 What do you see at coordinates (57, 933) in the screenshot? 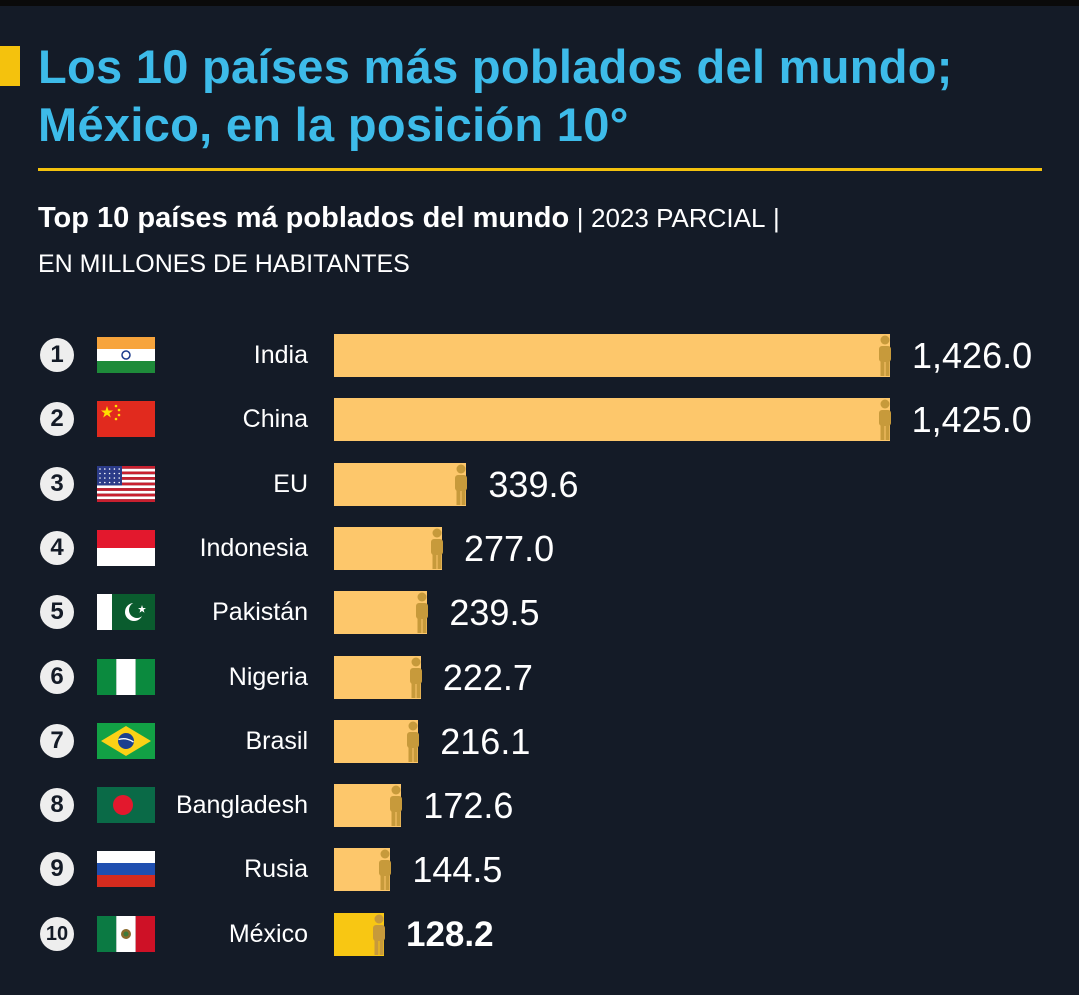
I see `rank-badge: 10` at bounding box center [57, 933].